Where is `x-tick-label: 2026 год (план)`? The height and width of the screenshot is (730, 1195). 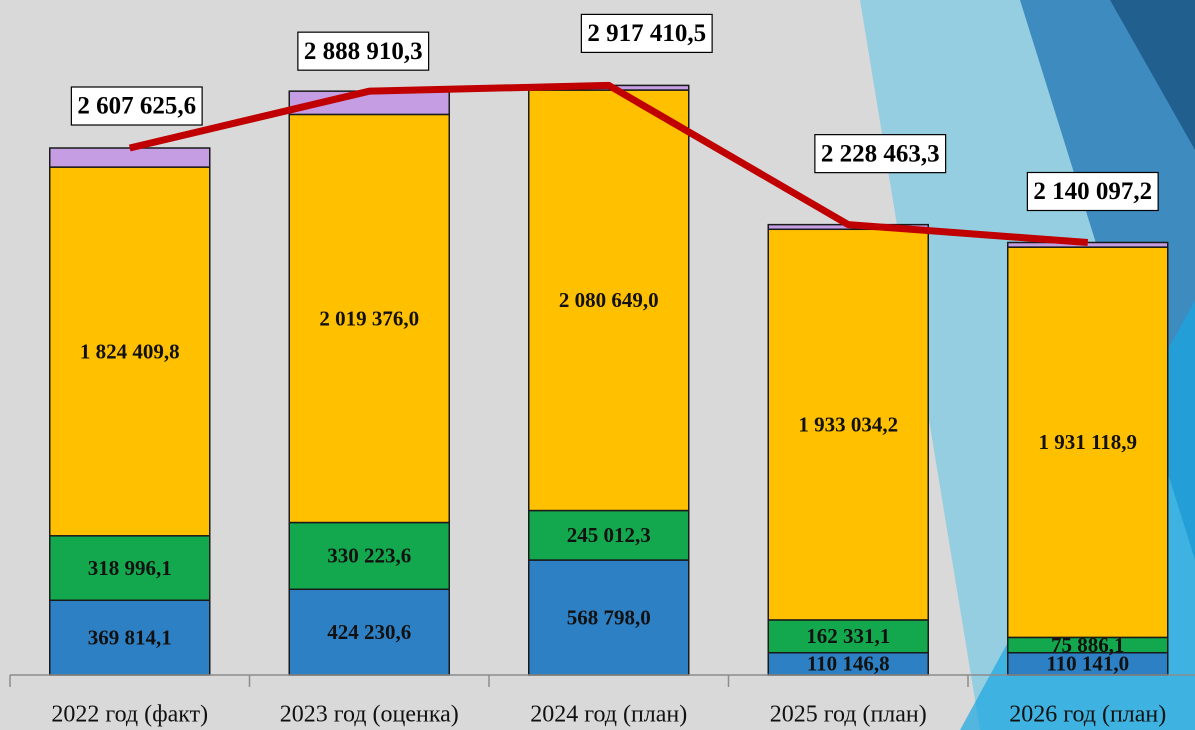 x-tick-label: 2026 год (план) is located at coordinates (1087, 715).